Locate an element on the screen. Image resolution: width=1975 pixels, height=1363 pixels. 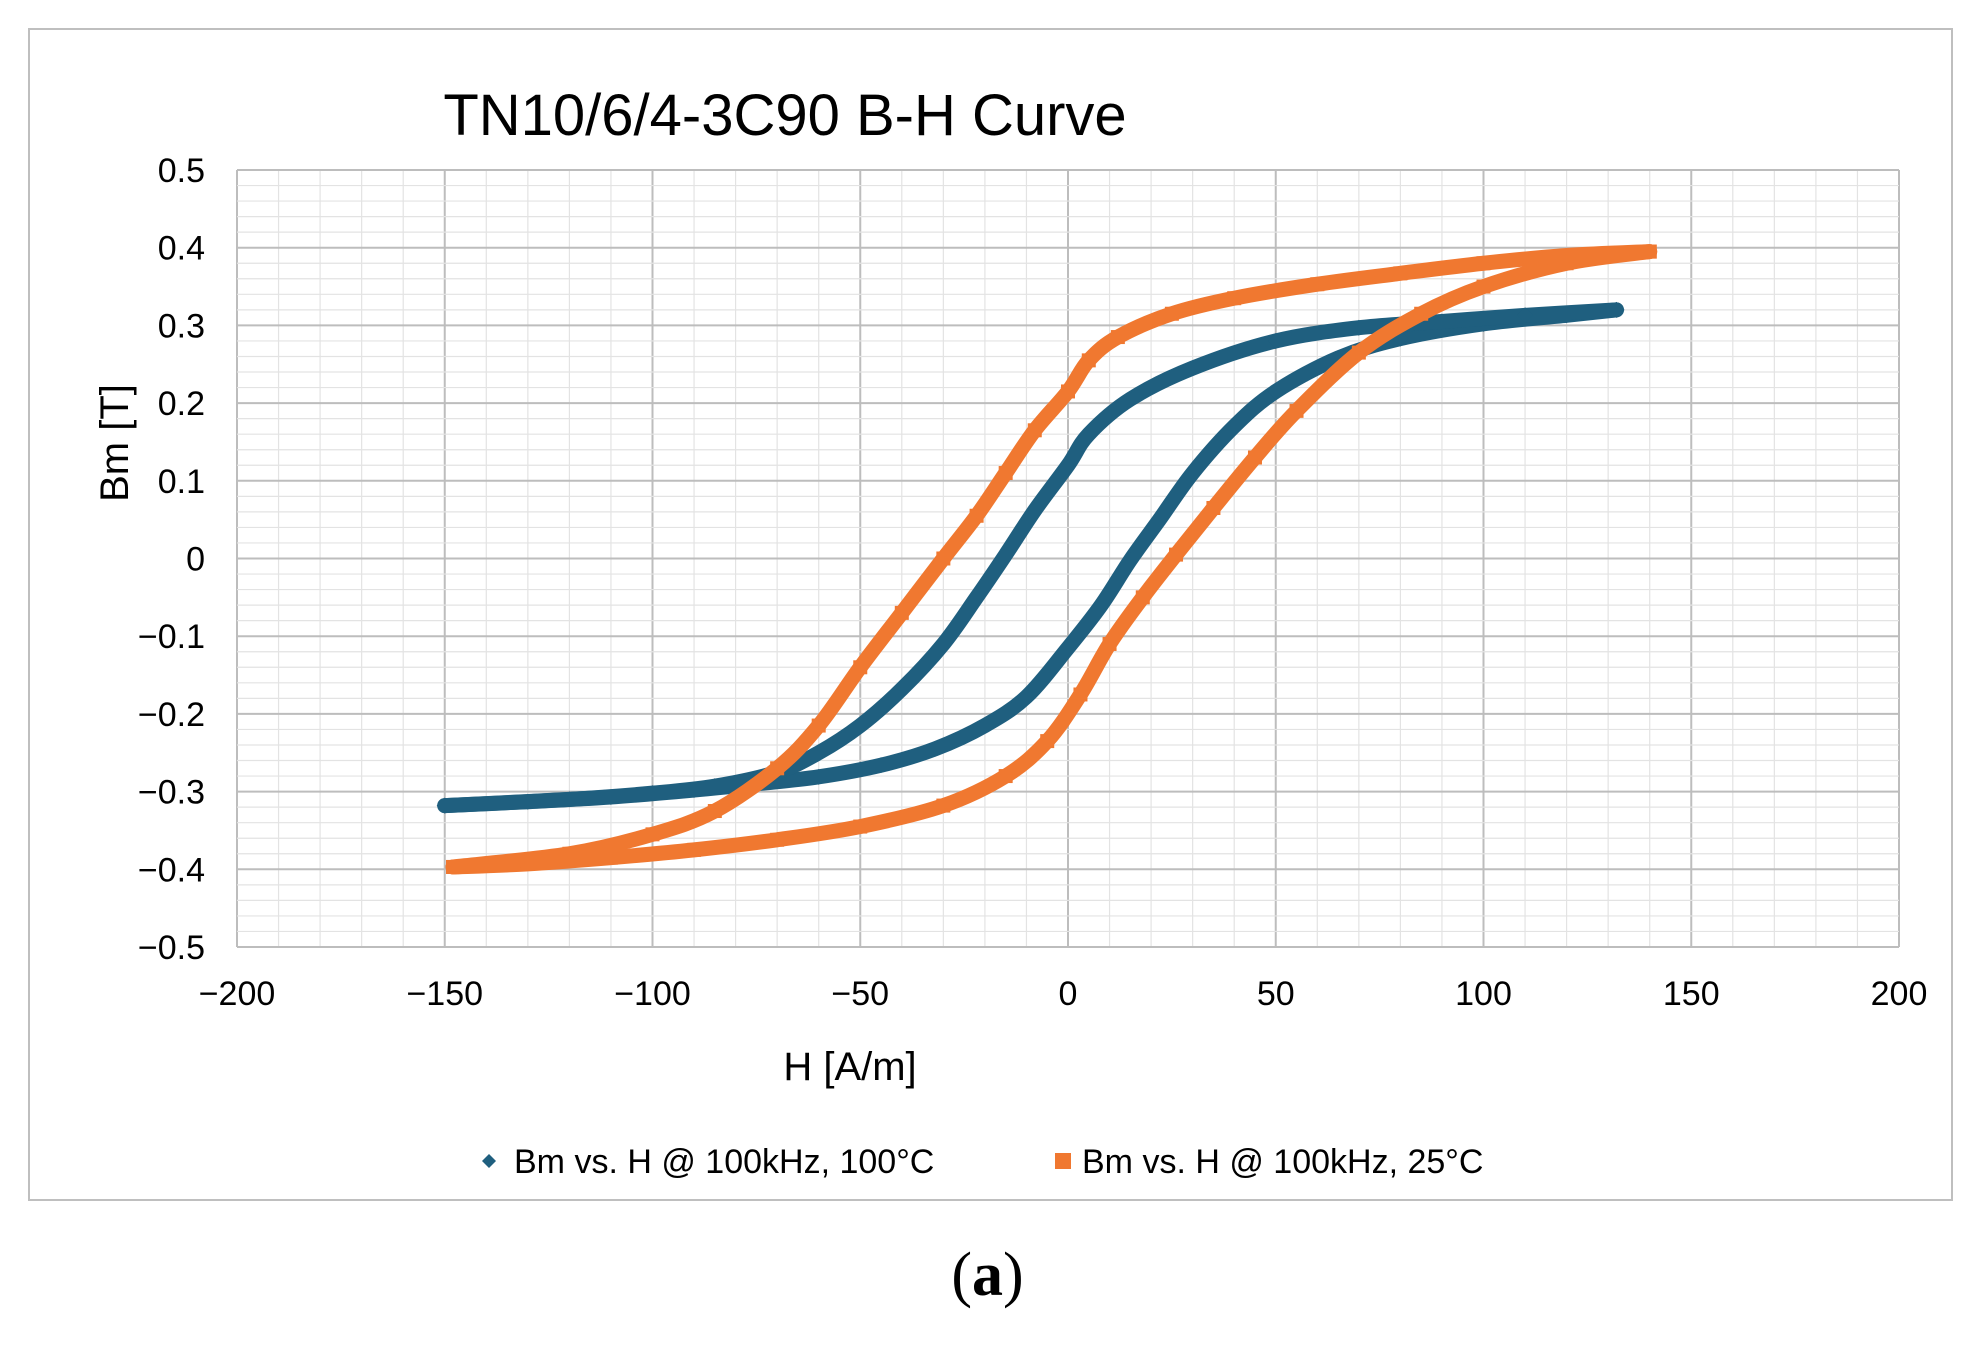
figure-caption: (a) is located at coordinates (987, 1275).